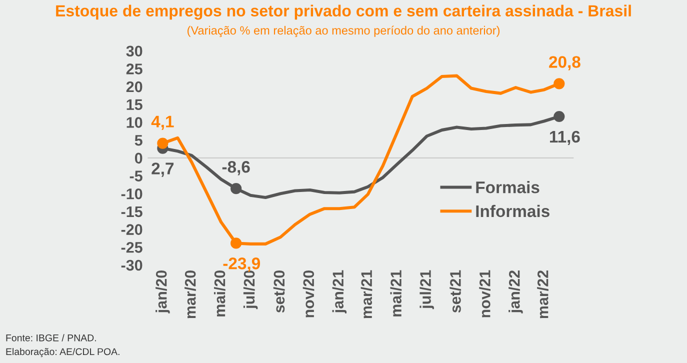  I want to click on y-tick-label: 20, so click(134, 86).